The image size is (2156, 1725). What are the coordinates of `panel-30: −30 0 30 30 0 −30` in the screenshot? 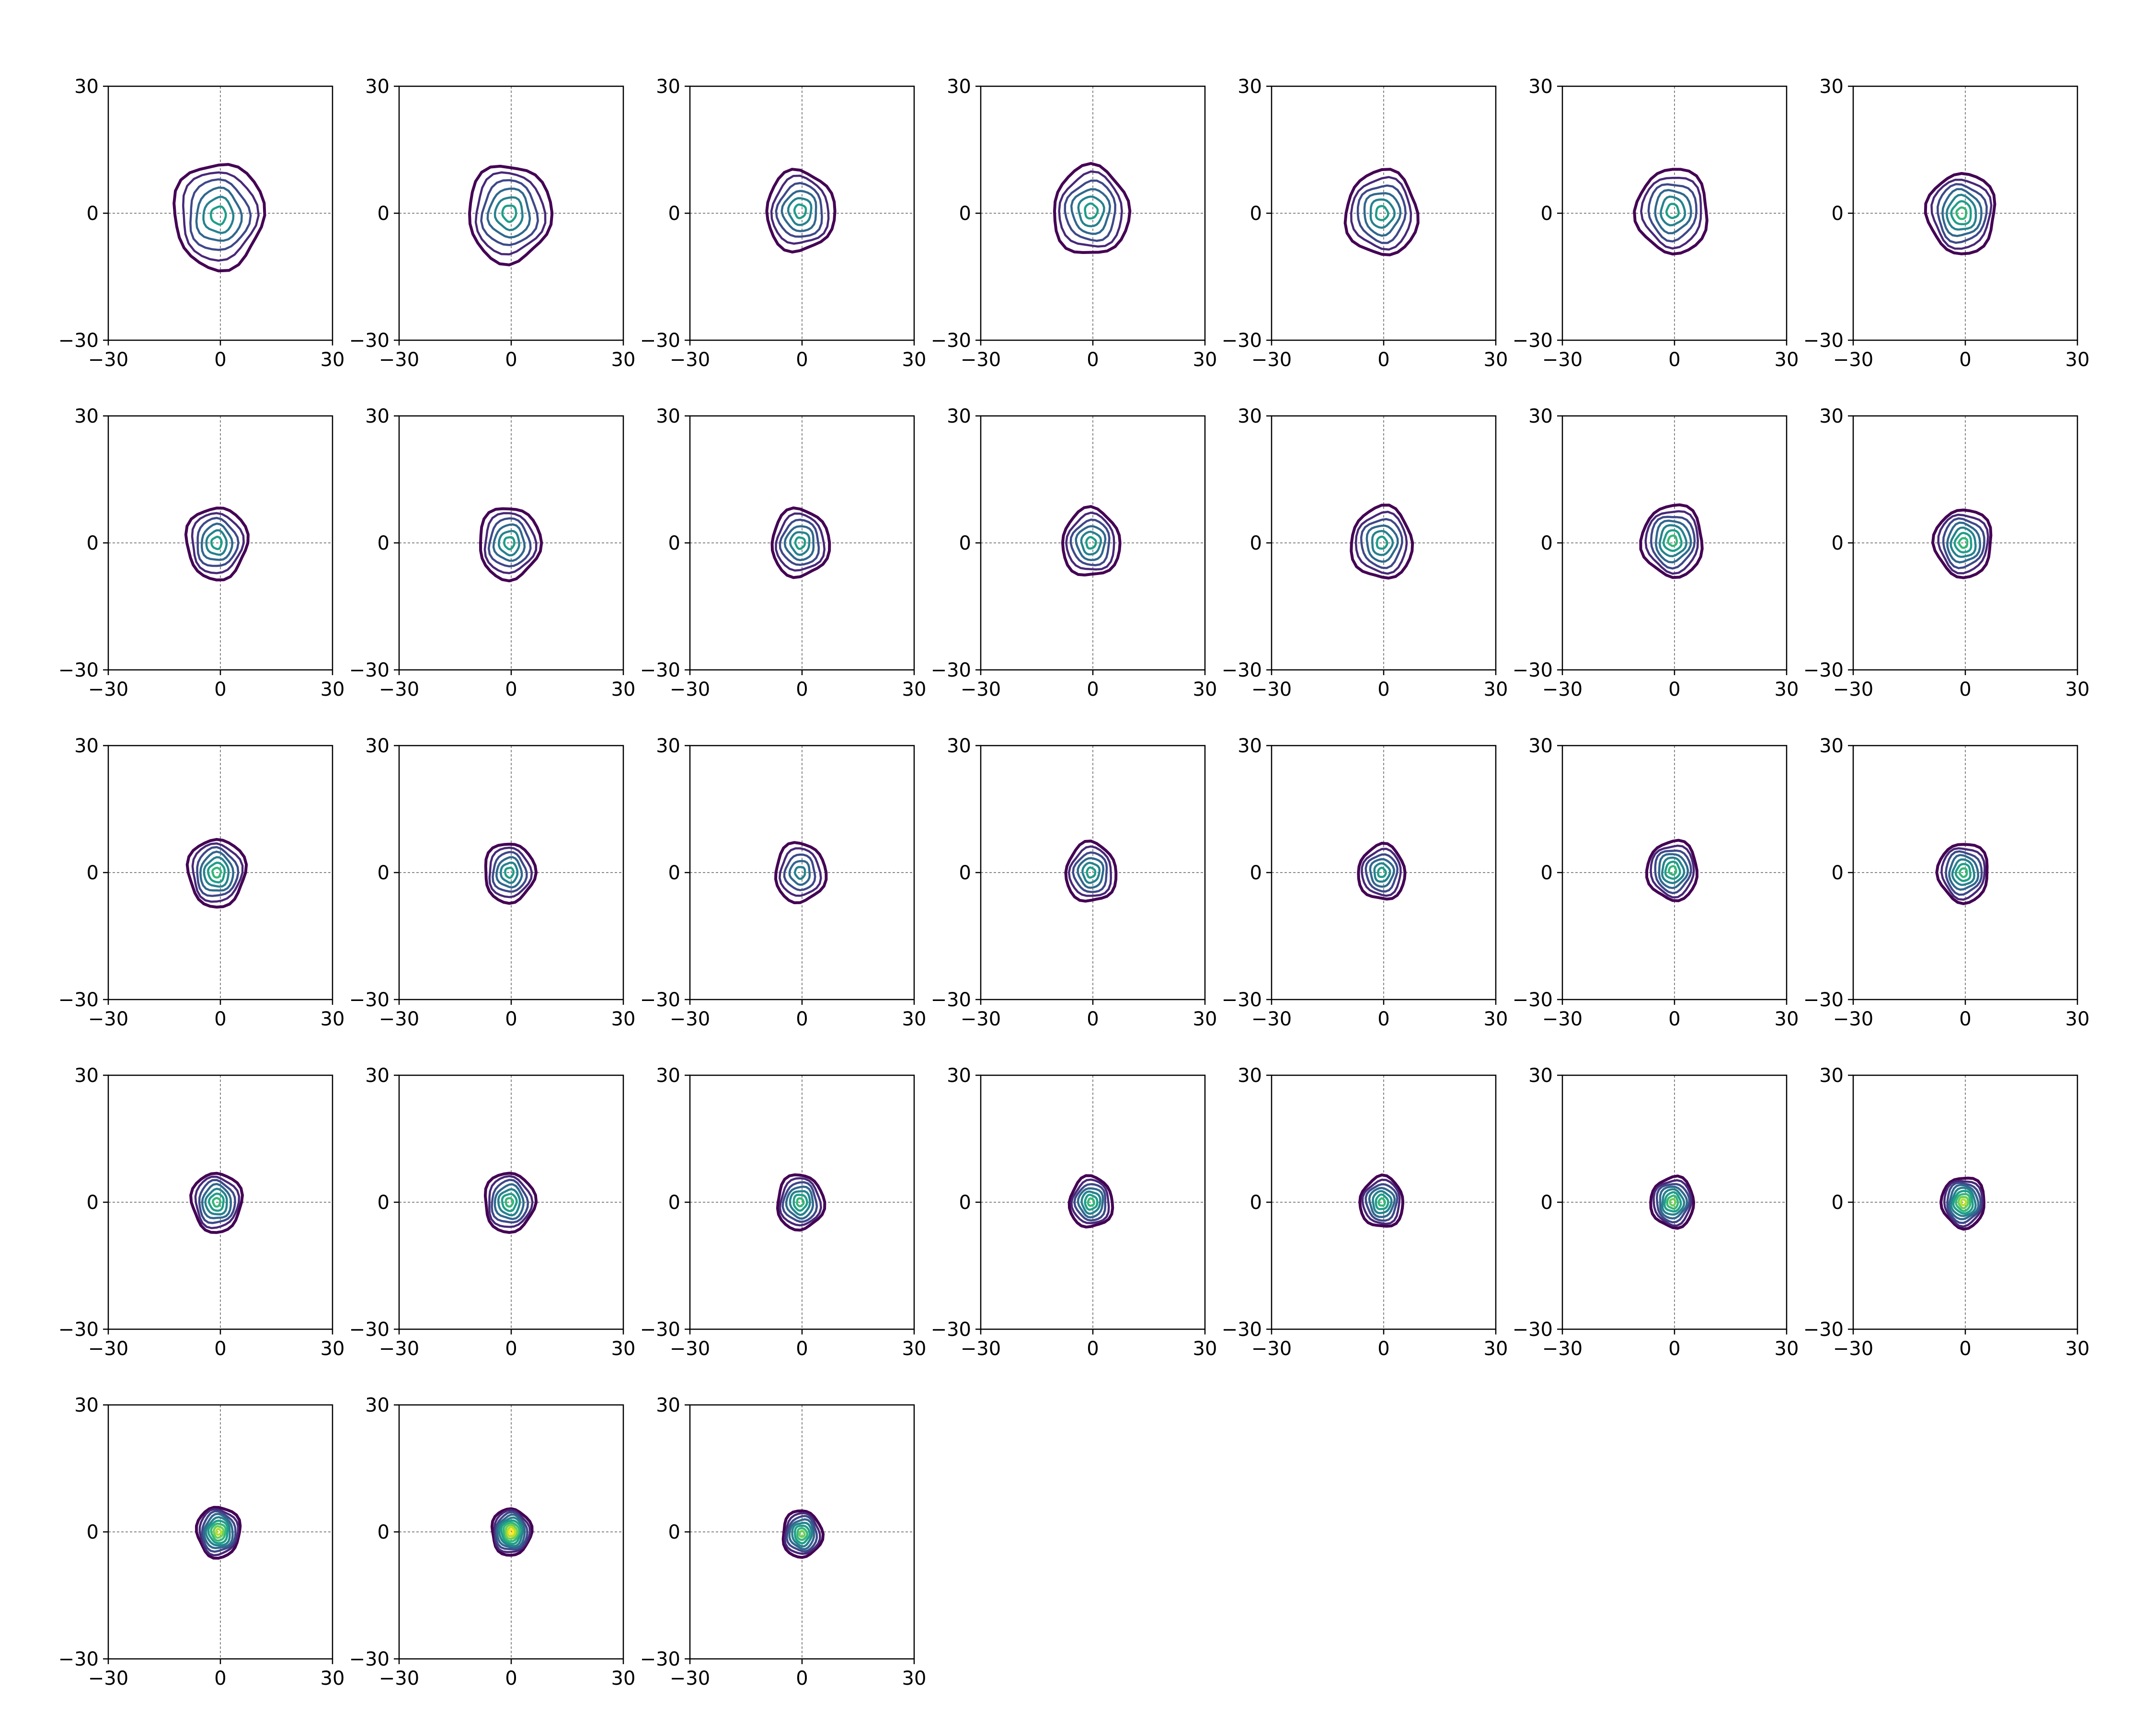 It's located at (493, 1542).